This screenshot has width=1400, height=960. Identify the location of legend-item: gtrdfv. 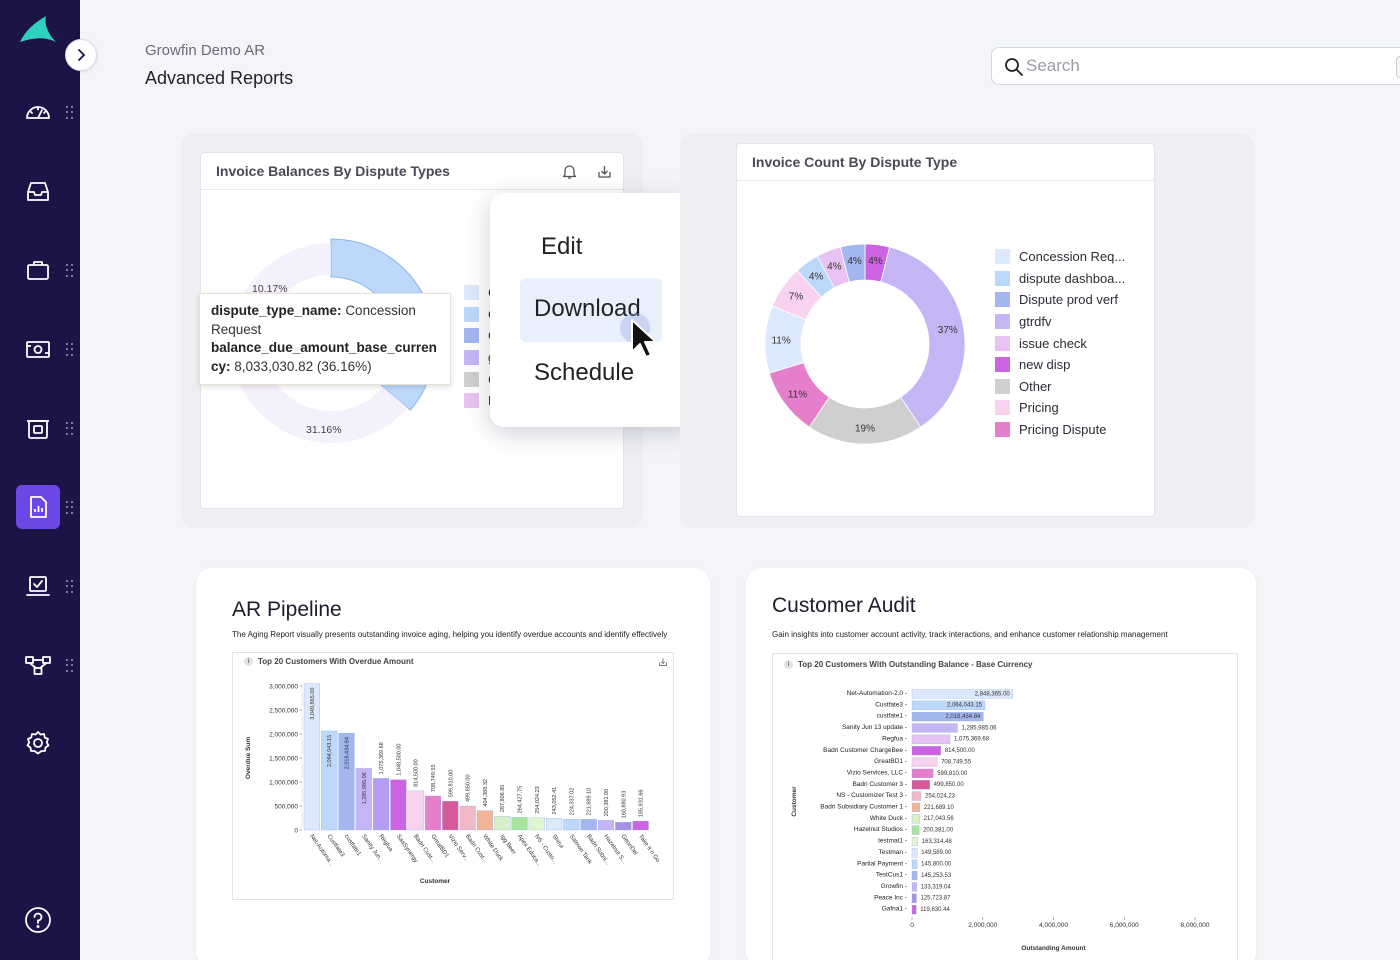
(1060, 322).